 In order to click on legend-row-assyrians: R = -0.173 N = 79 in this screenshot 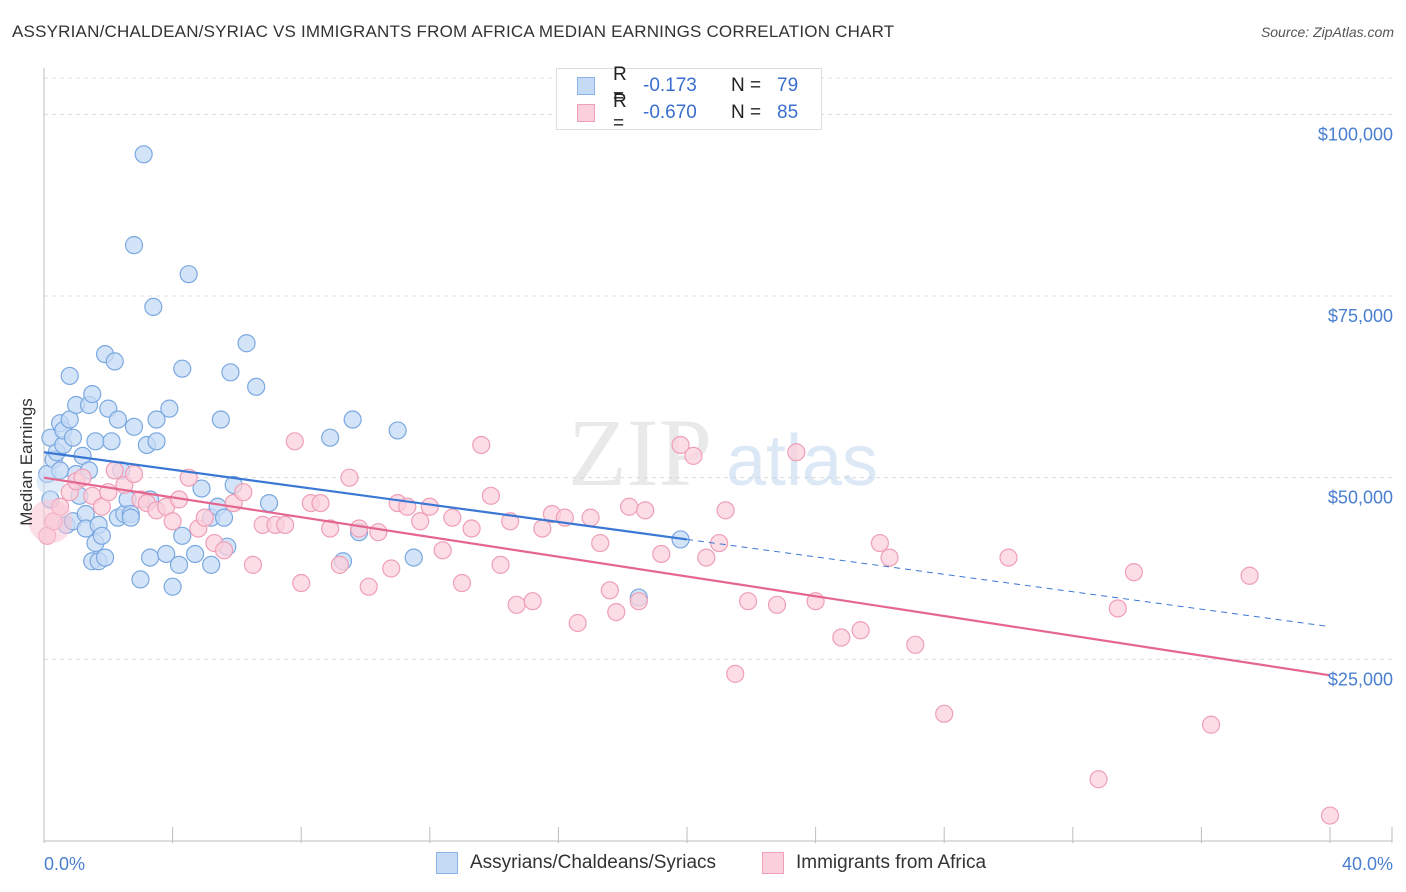, I will do `click(688, 85)`.